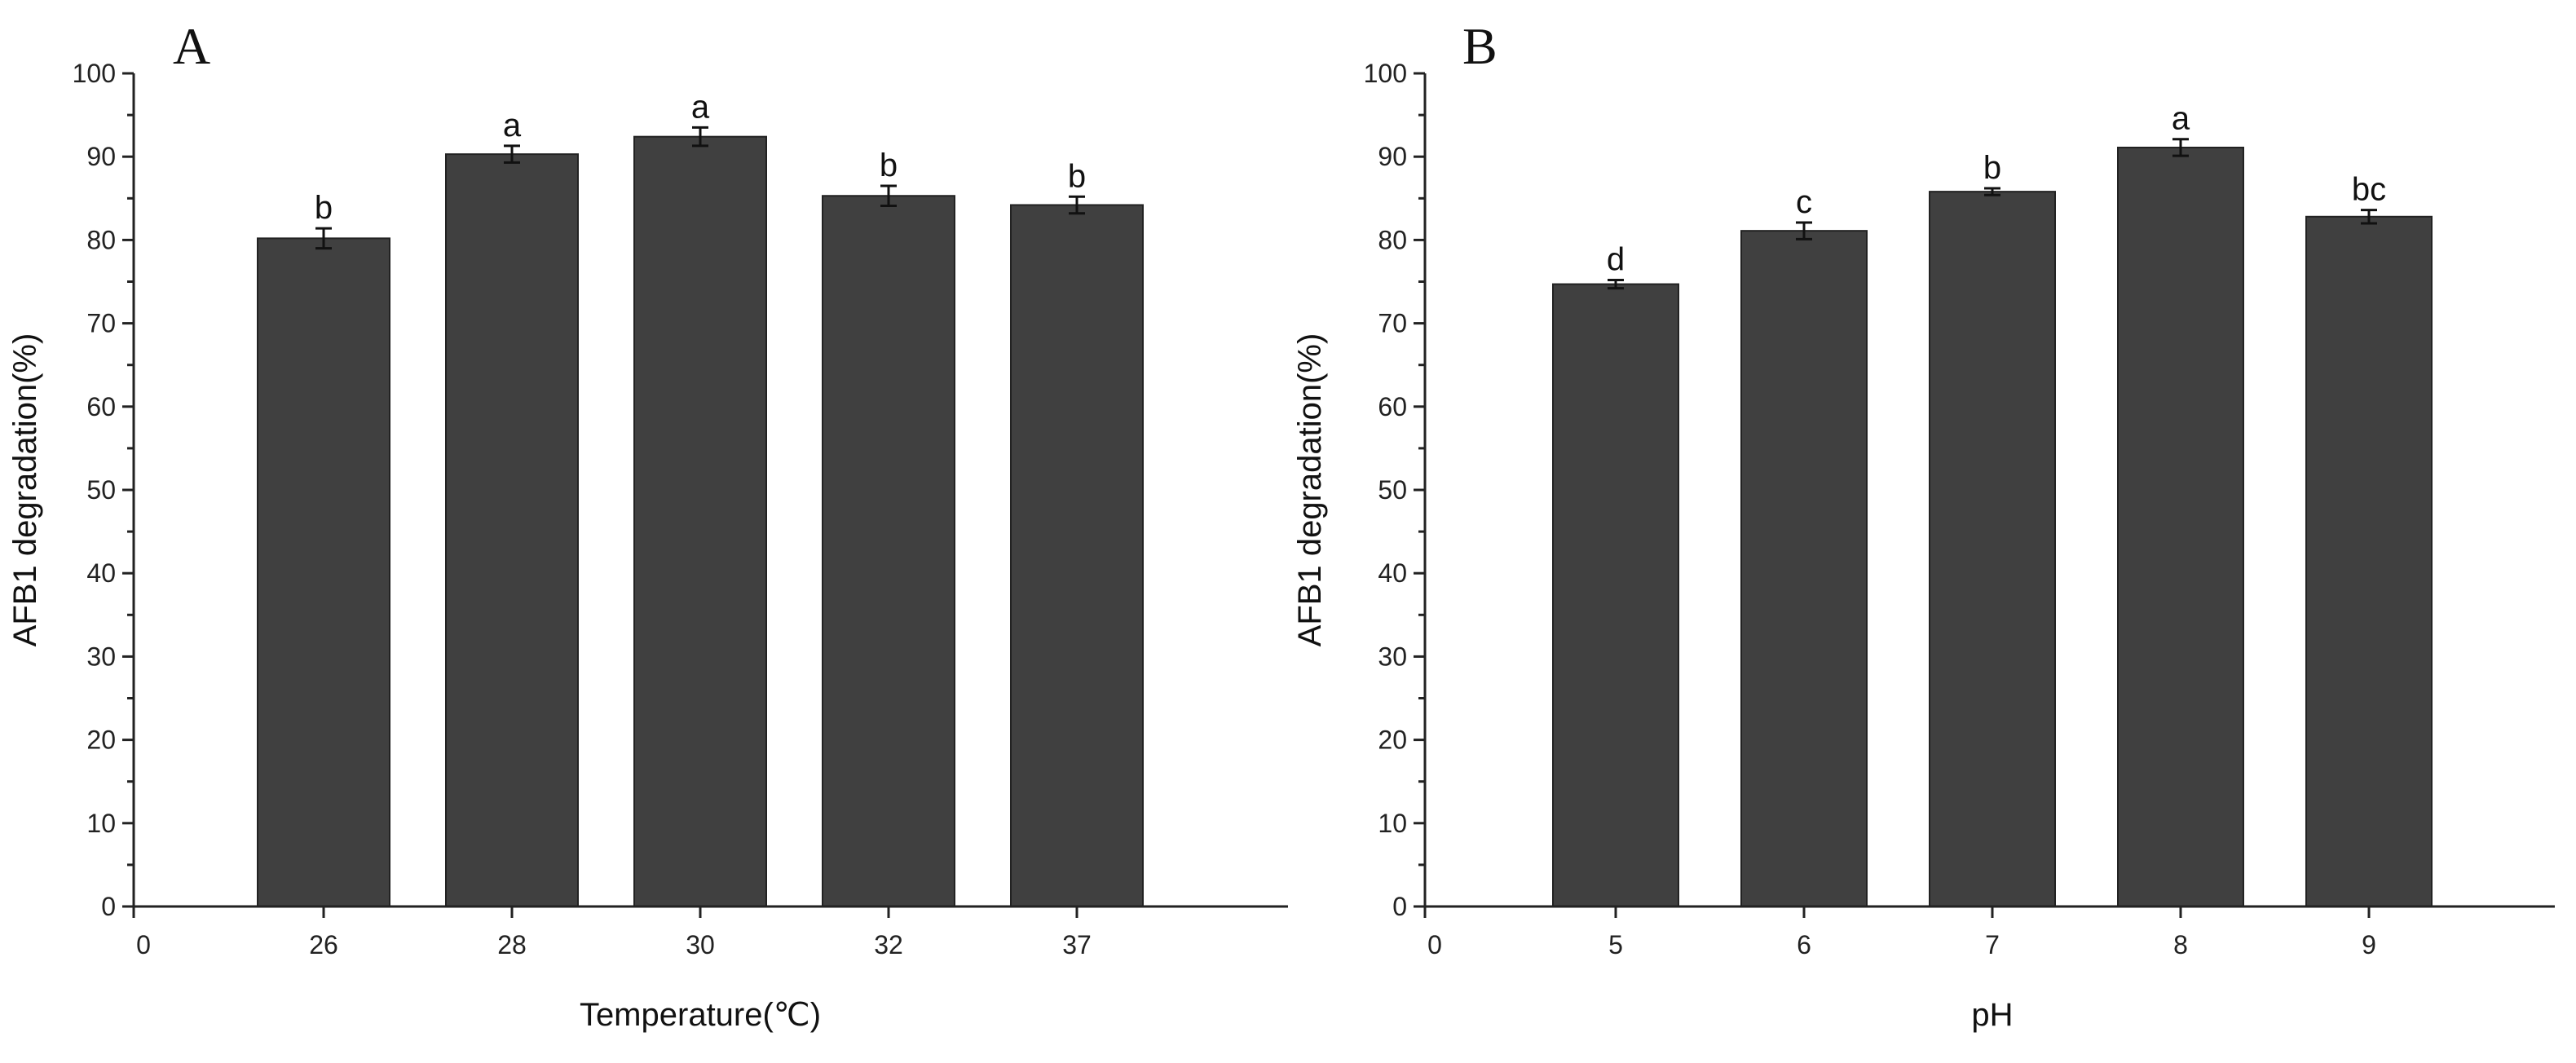 The width and height of the screenshot is (2576, 1063). Describe the element at coordinates (700, 1015) in the screenshot. I see `x-axis-title: Temperature(℃)` at that location.